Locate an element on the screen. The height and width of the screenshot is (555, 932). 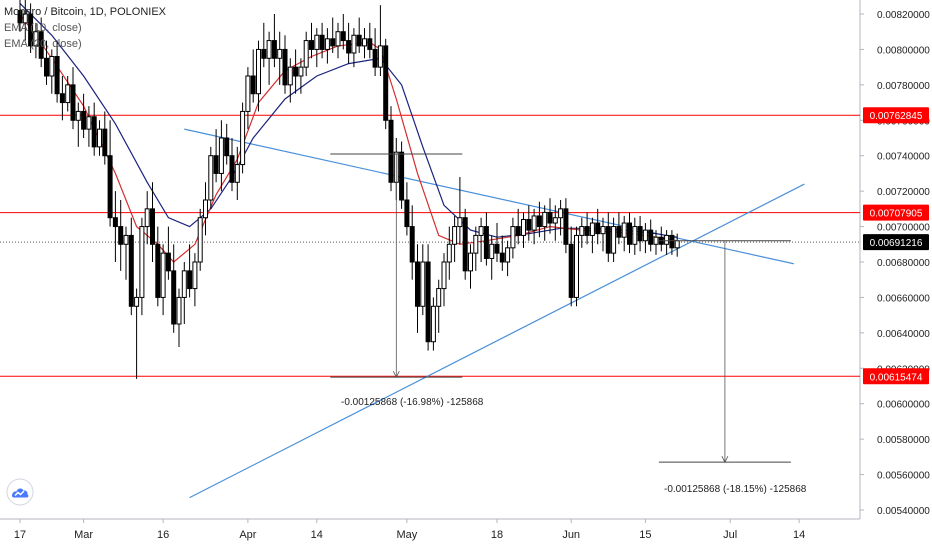
level-price-label: 0.00762845 is located at coordinates (896, 116).